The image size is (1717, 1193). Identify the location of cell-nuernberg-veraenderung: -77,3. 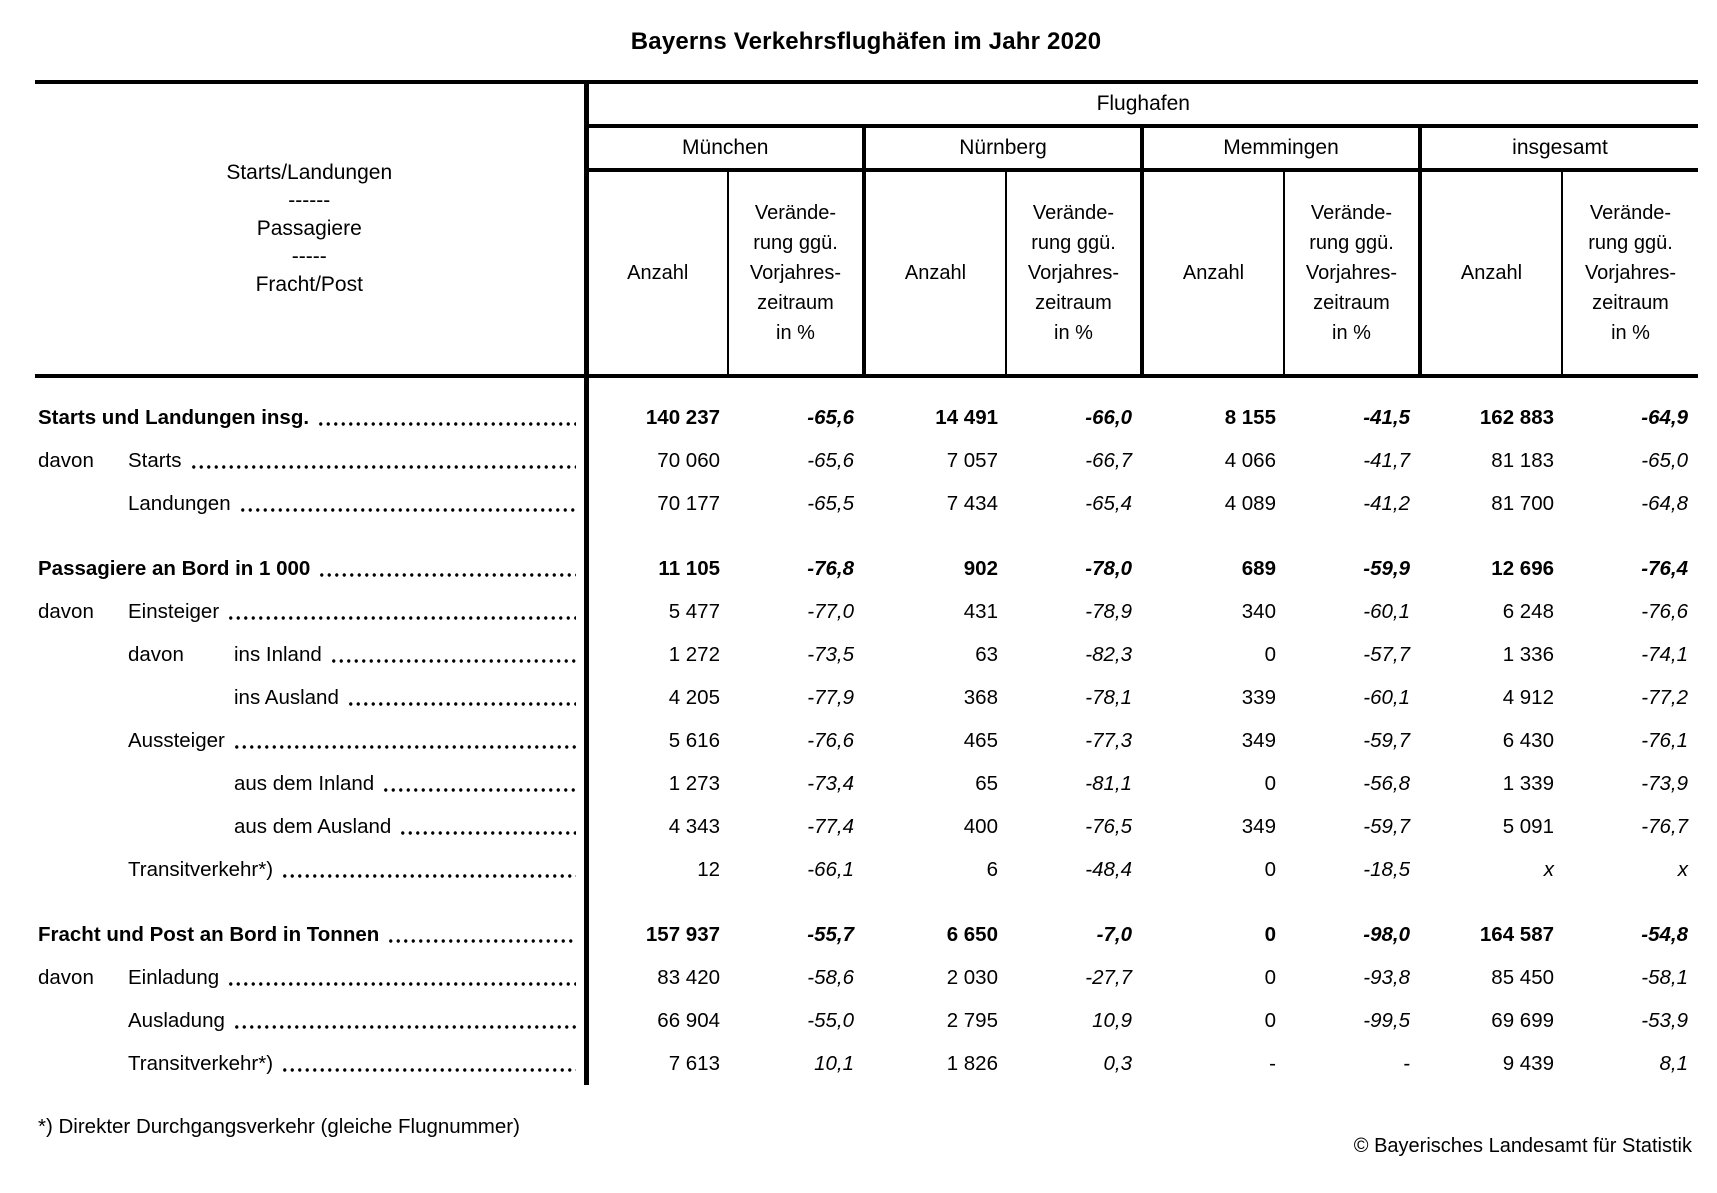
(1108, 740).